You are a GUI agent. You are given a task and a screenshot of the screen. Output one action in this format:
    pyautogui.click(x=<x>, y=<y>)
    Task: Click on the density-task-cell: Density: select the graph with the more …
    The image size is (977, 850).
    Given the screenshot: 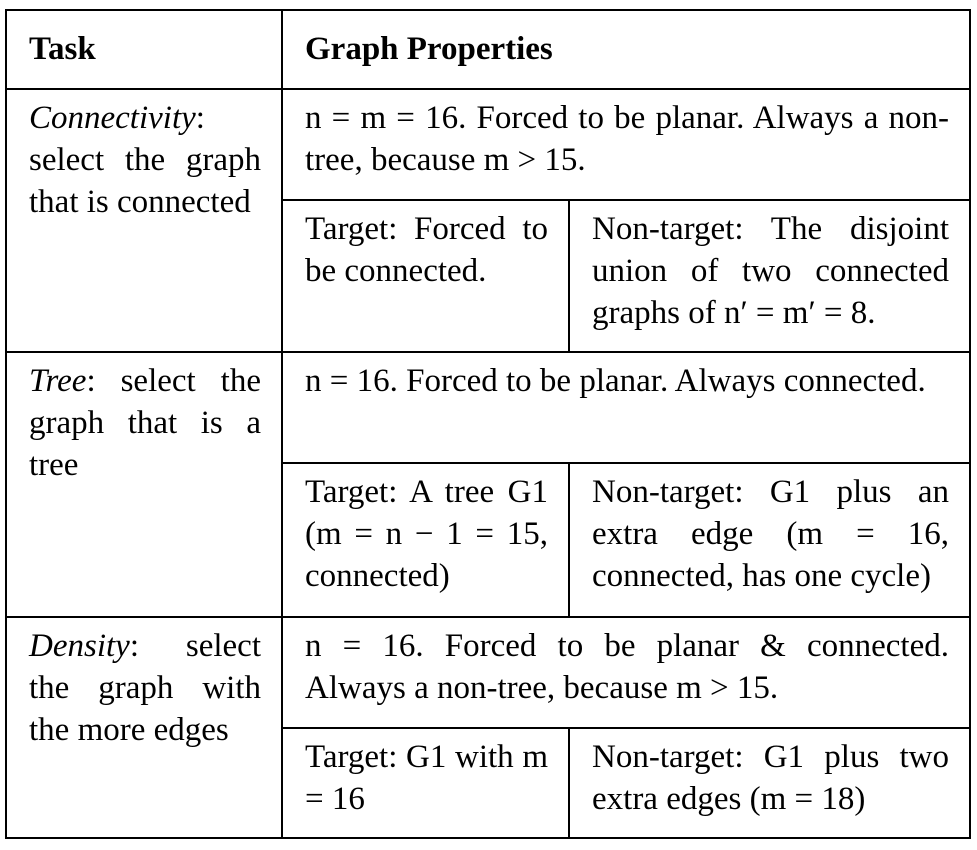 What is the action you would take?
    pyautogui.click(x=144, y=727)
    